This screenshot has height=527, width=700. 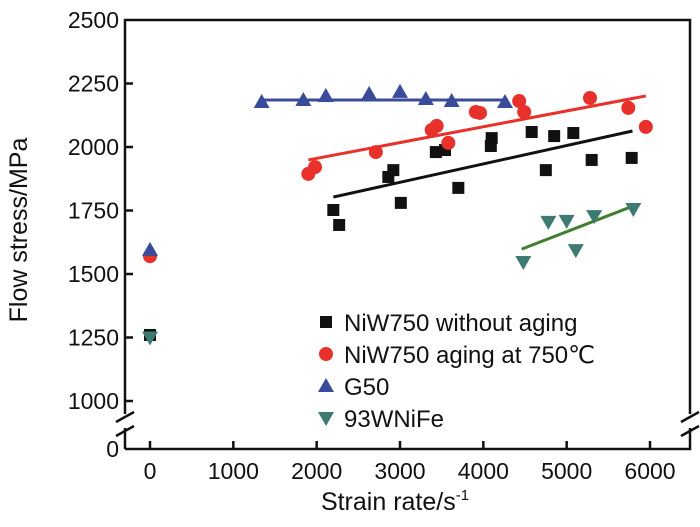 What do you see at coordinates (649, 471) in the screenshot?
I see `x-tick-label: 6000` at bounding box center [649, 471].